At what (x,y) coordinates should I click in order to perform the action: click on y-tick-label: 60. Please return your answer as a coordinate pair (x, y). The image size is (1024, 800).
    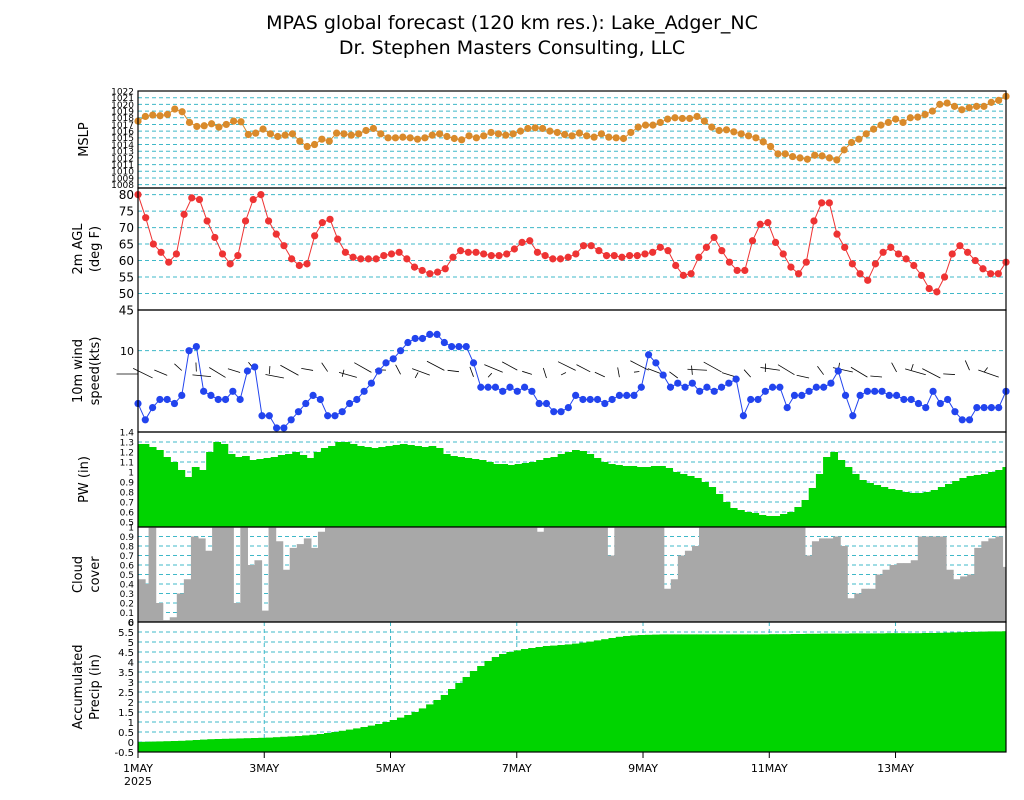
    Looking at the image, I should click on (126, 261).